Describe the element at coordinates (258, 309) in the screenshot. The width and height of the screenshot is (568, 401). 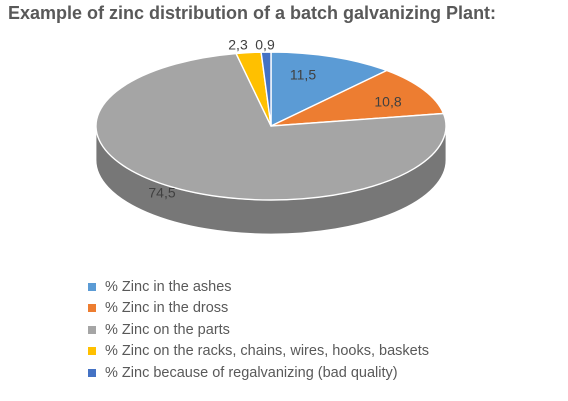
I see `legend-item-2: % Zinc in the dross` at that location.